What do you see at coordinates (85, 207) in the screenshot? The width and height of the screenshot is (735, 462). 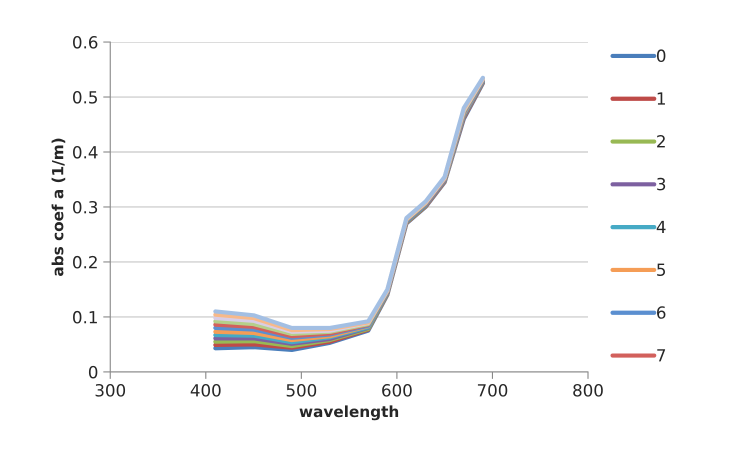 I see `y-tick-label: 0.3` at bounding box center [85, 207].